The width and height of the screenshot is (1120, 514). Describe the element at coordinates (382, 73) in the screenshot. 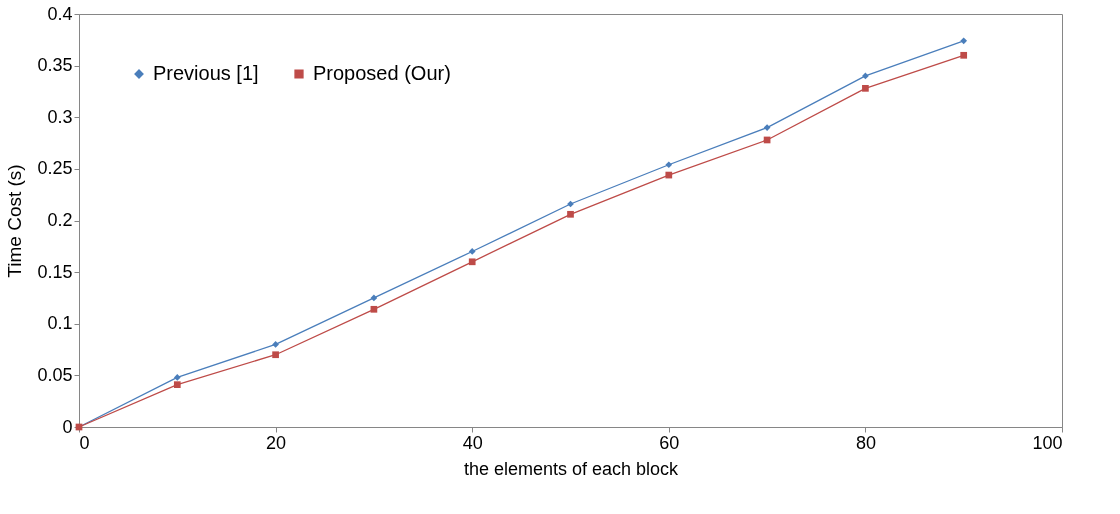

I see `legend-label: Proposed (Our)` at that location.